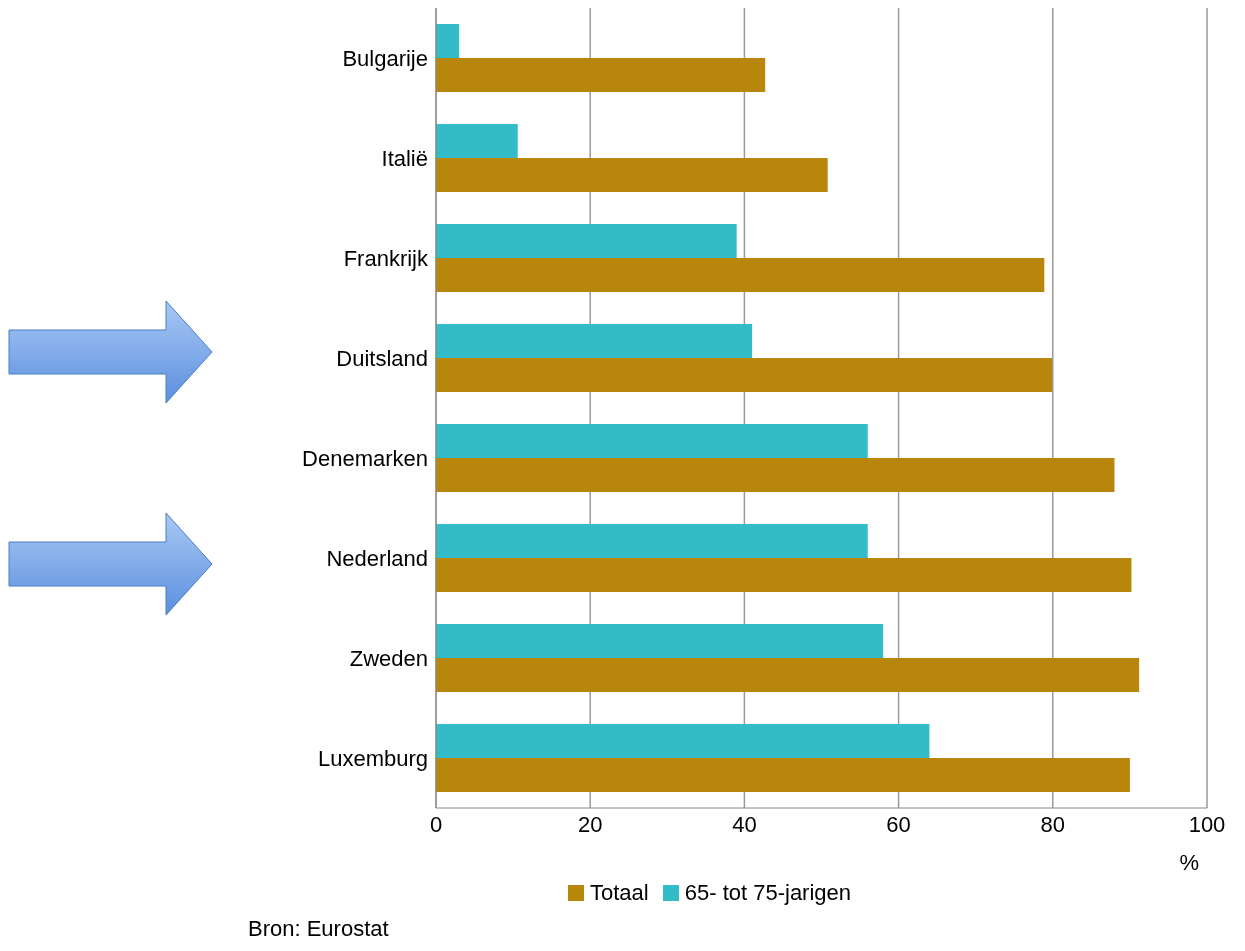 The width and height of the screenshot is (1245, 951). Describe the element at coordinates (318, 929) in the screenshot. I see `text: Bron: Eurostat` at that location.